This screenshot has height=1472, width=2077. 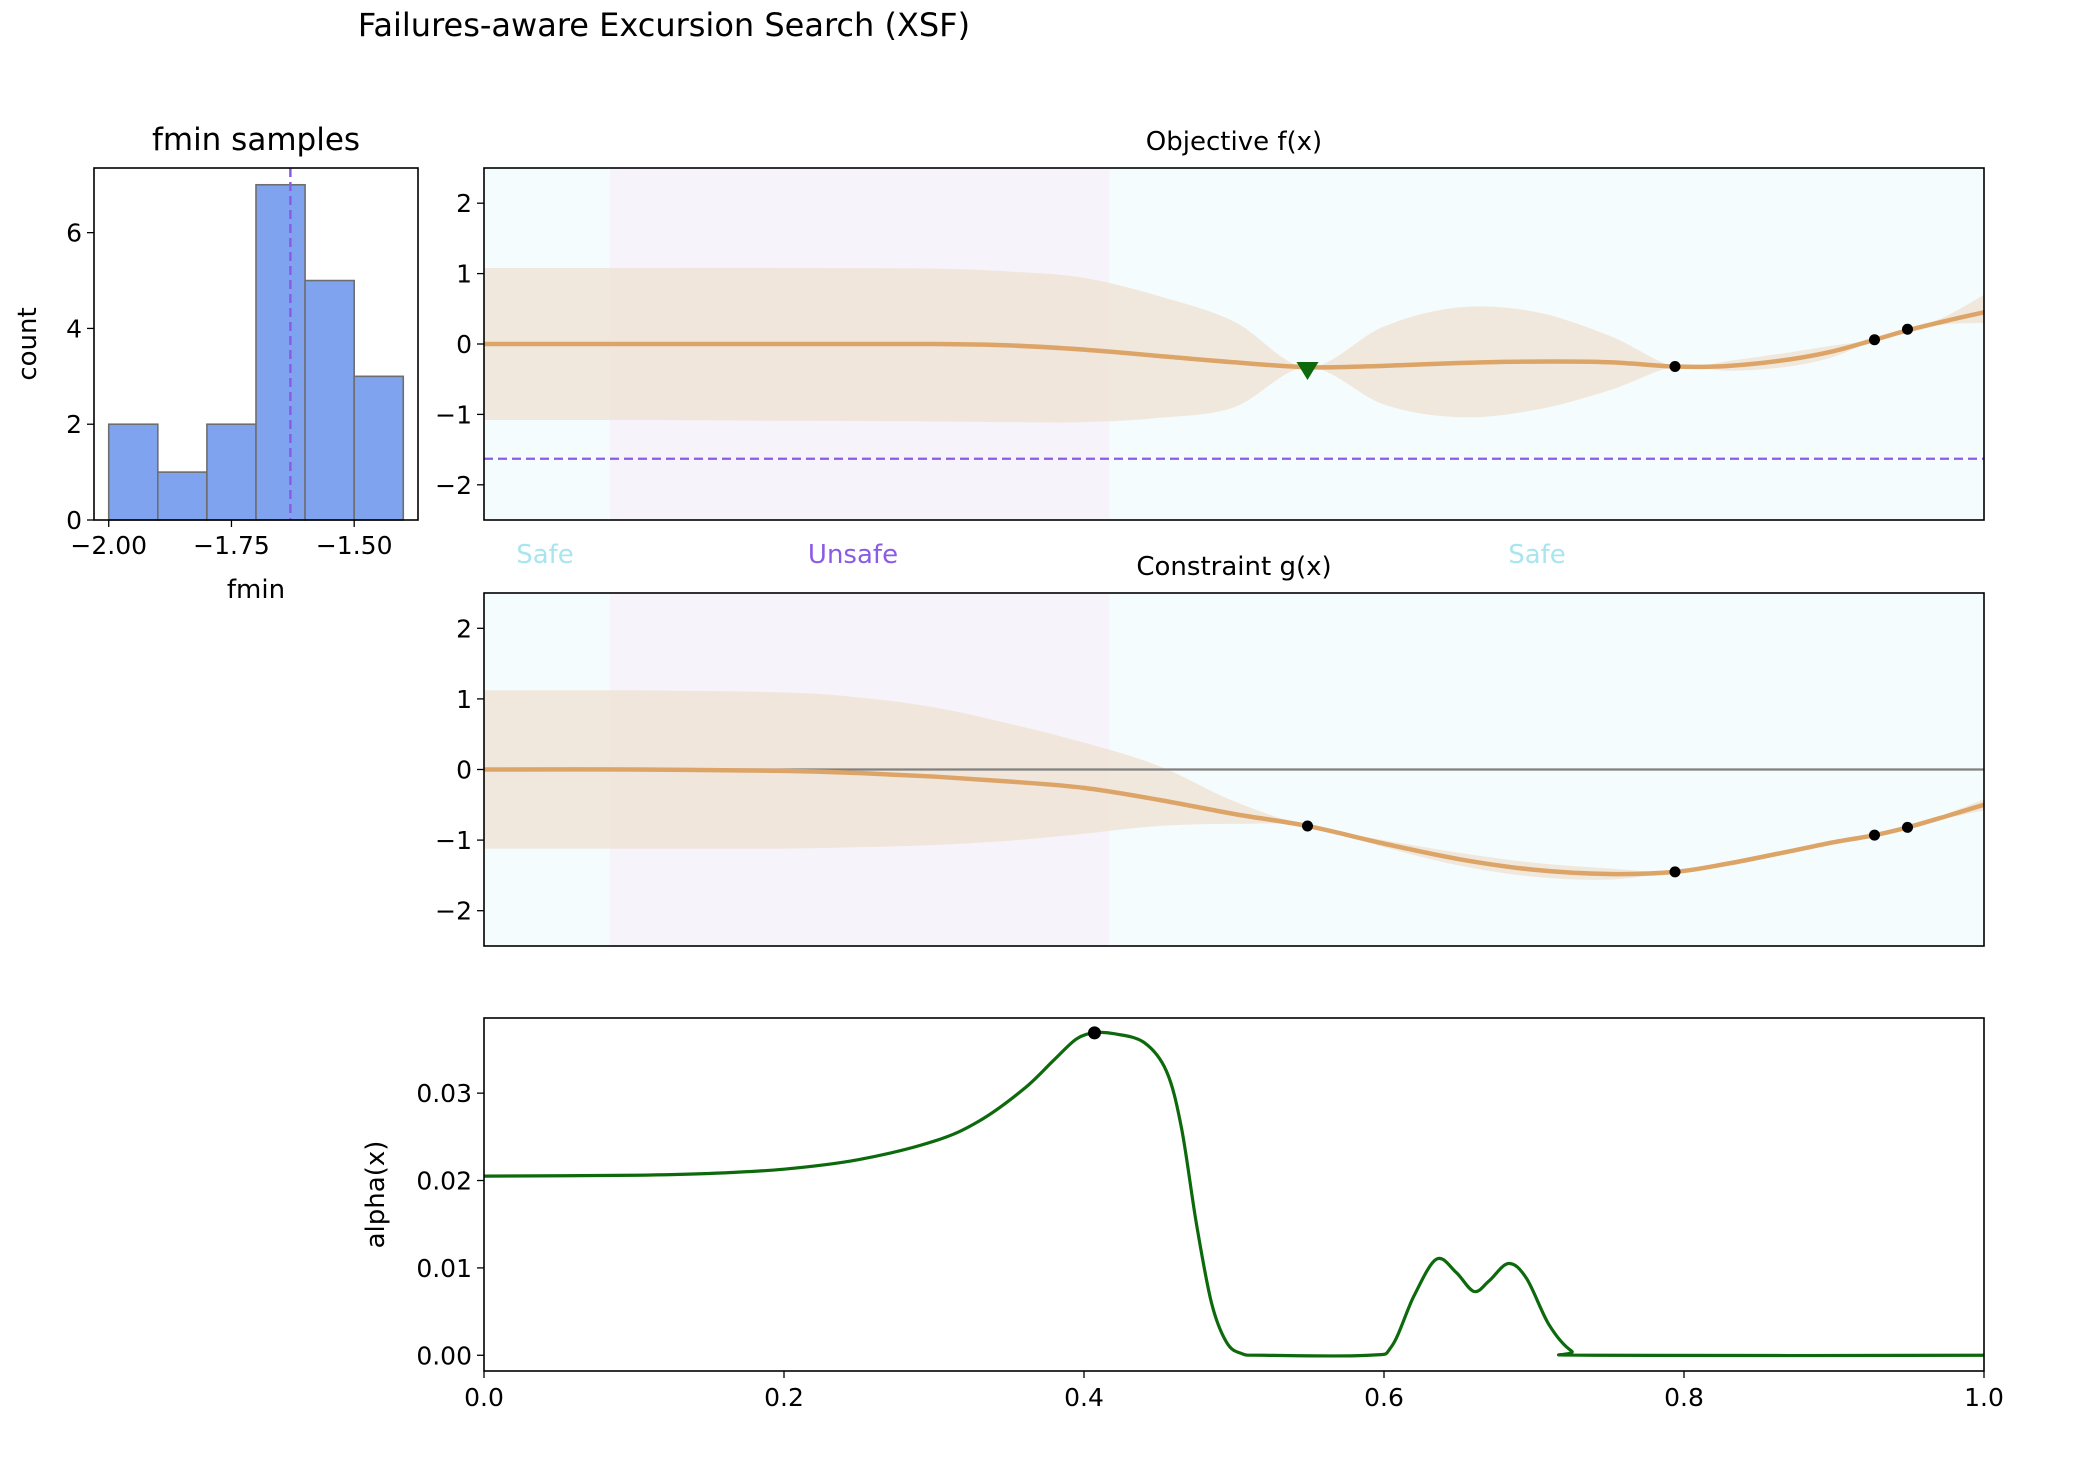 I want to click on y-axis-label: count, so click(x=28, y=343).